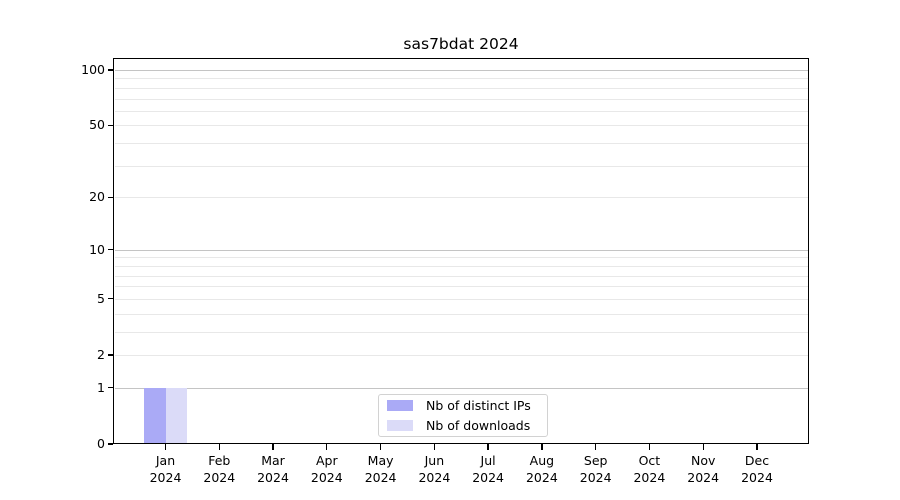 This screenshot has height=500, width=900. I want to click on x-tick-label: May 2024, so click(381, 469).